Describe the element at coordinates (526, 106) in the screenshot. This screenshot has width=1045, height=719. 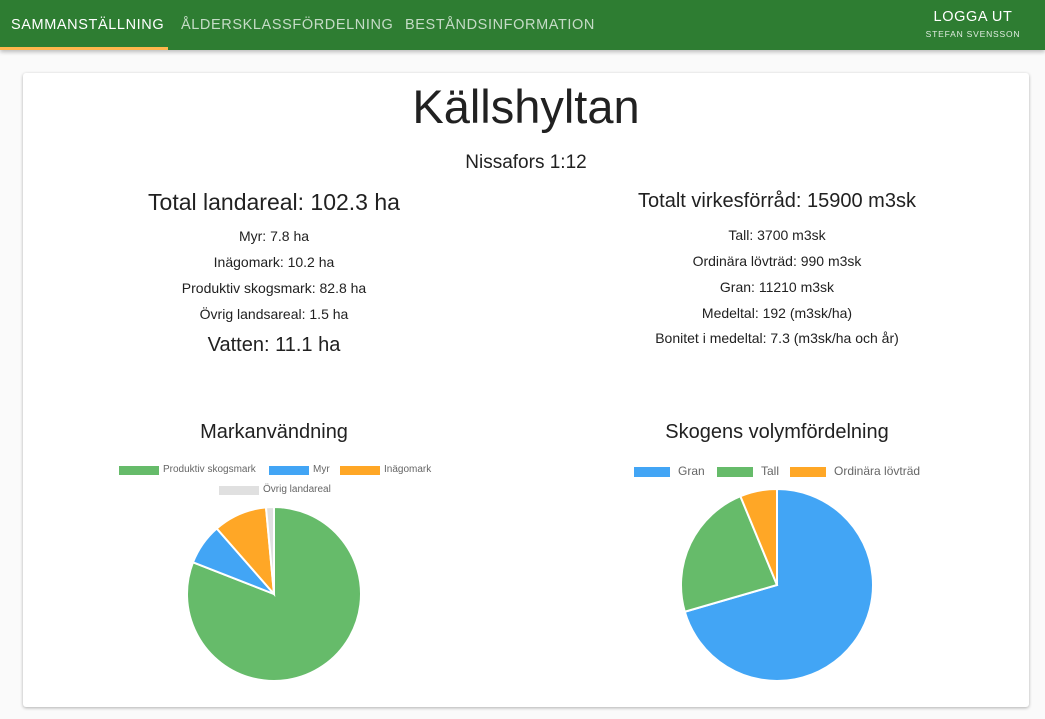
I see `page-title: Källshyltan` at that location.